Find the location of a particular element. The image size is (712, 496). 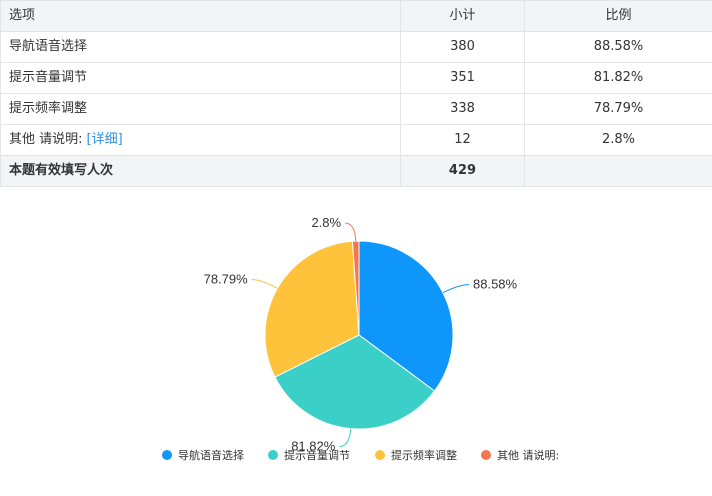

pie-label-1: 88.58% is located at coordinates (495, 284).